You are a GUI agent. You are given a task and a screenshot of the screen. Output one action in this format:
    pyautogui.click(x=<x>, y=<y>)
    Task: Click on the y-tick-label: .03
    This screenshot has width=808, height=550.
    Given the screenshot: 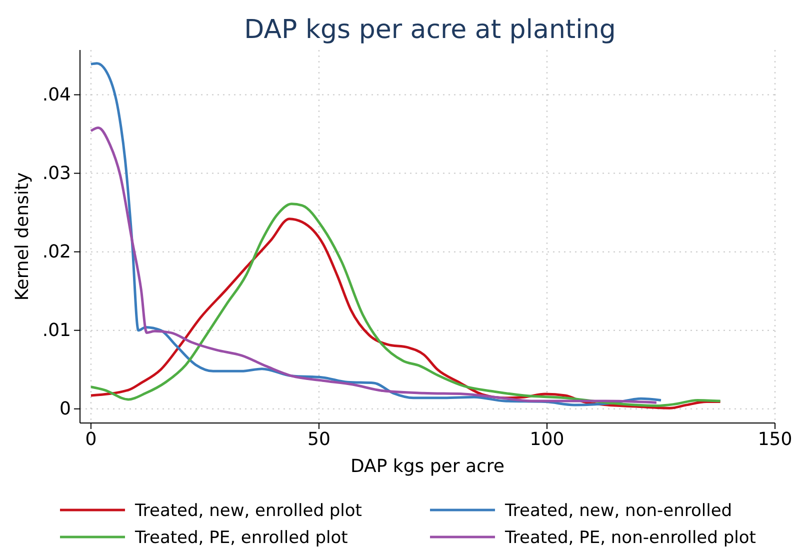 What is the action you would take?
    pyautogui.click(x=56, y=173)
    